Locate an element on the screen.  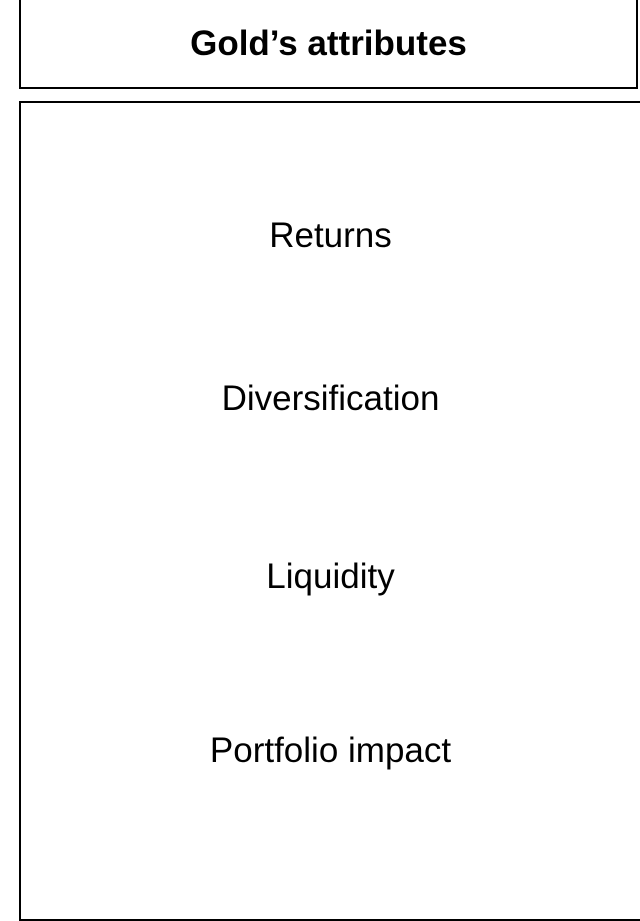
attribute: Returns is located at coordinates (330, 235).